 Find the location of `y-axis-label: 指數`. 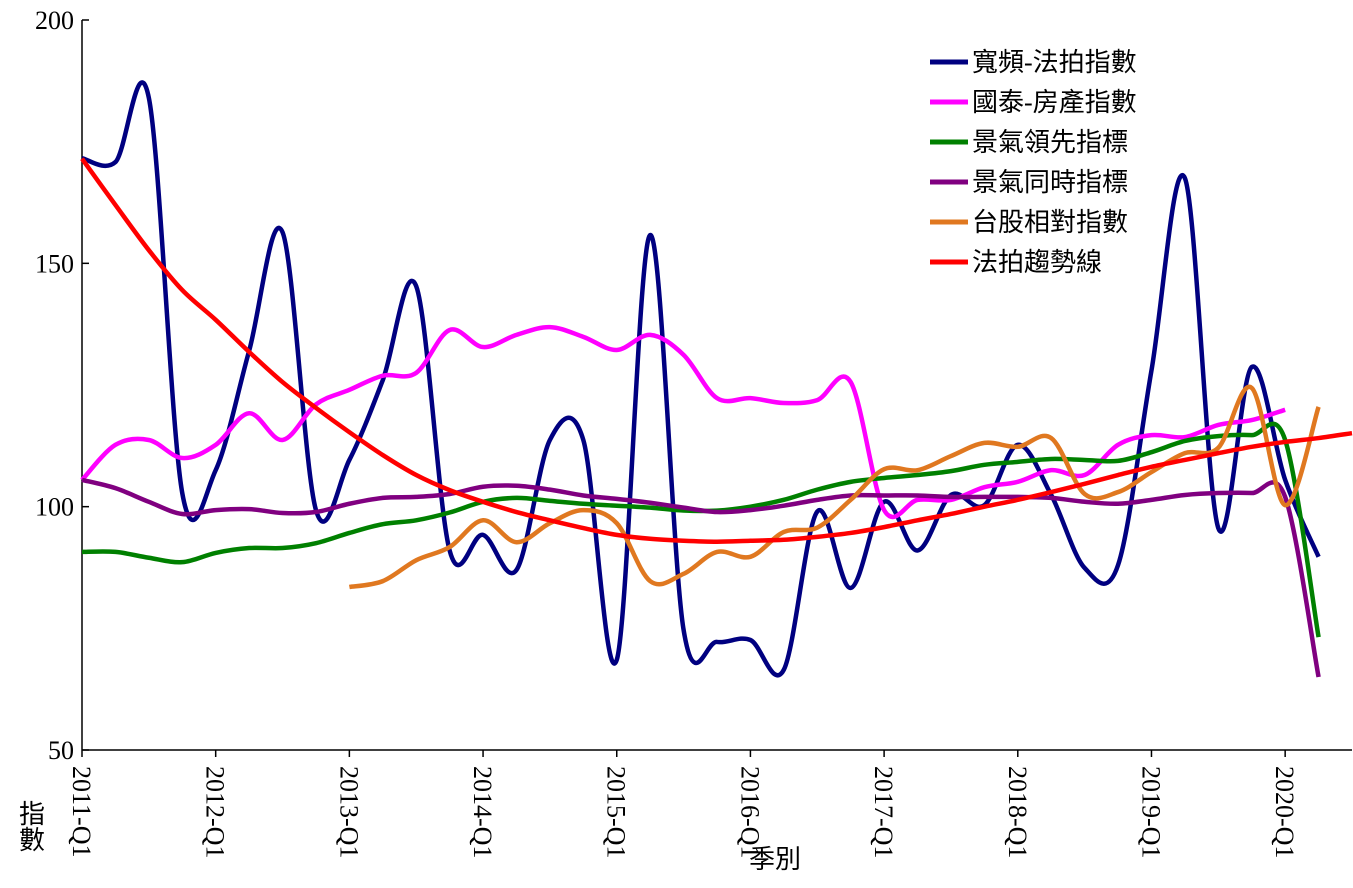

y-axis-label: 指數 is located at coordinates (30, 826).